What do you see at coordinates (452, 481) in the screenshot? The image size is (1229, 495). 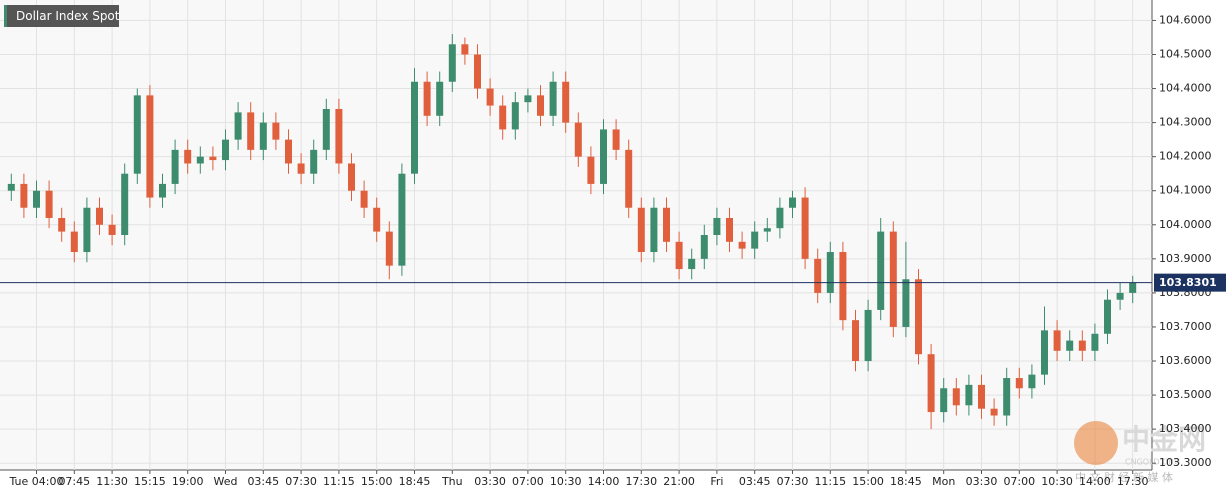 I see `x-tick-label: Thu` at bounding box center [452, 481].